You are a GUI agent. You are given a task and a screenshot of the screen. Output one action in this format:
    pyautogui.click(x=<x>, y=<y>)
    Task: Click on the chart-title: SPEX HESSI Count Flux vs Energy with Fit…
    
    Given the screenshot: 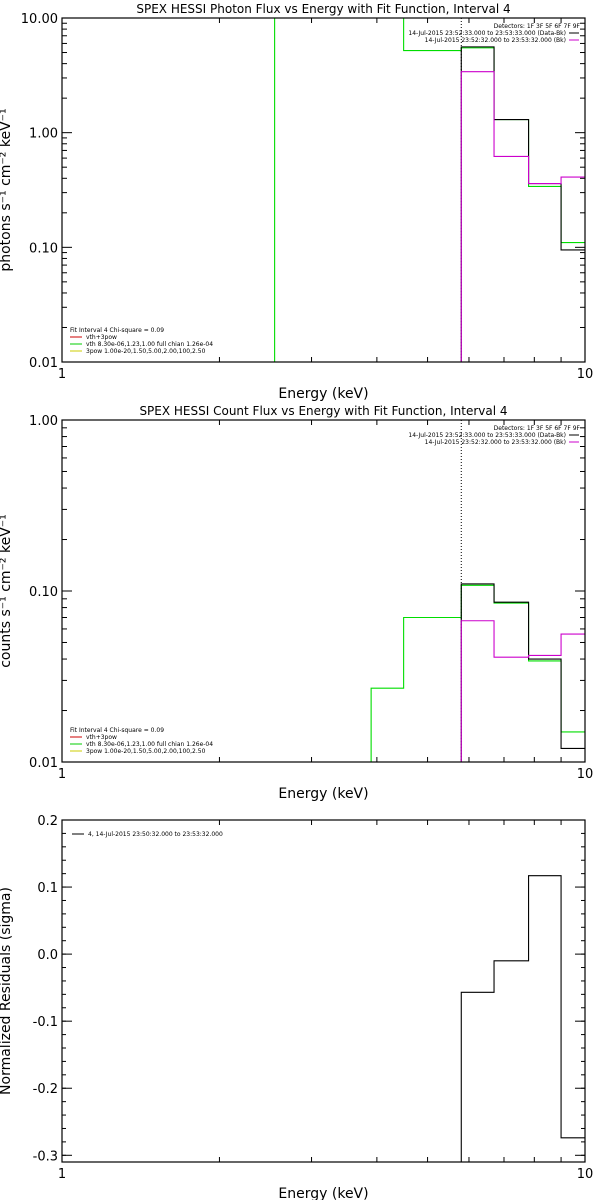 What is the action you would take?
    pyautogui.click(x=323, y=411)
    